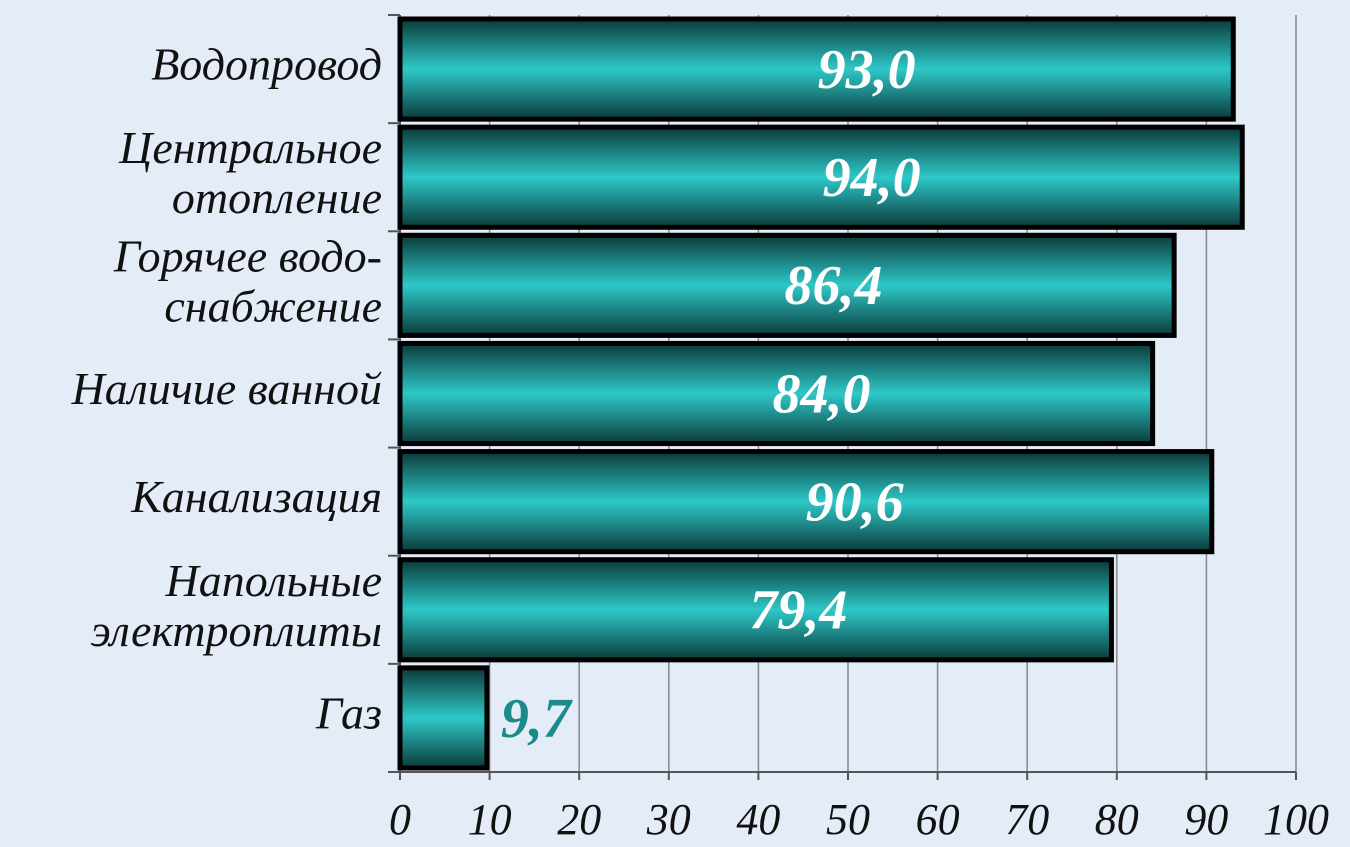 The image size is (1350, 847). I want to click on category-label: Канализация, so click(256, 496).